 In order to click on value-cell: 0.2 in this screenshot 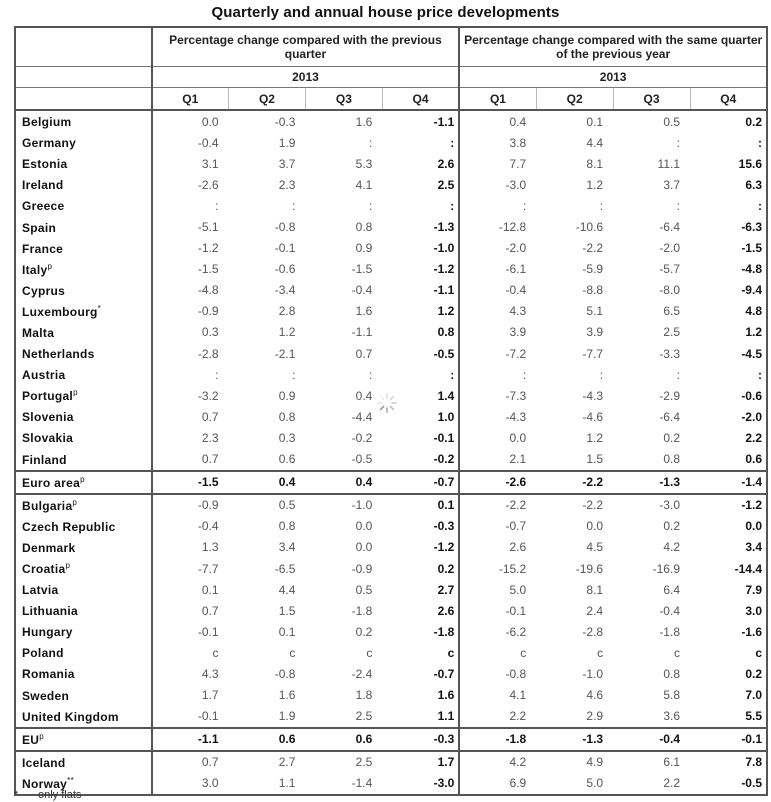, I will do `click(671, 437)`.